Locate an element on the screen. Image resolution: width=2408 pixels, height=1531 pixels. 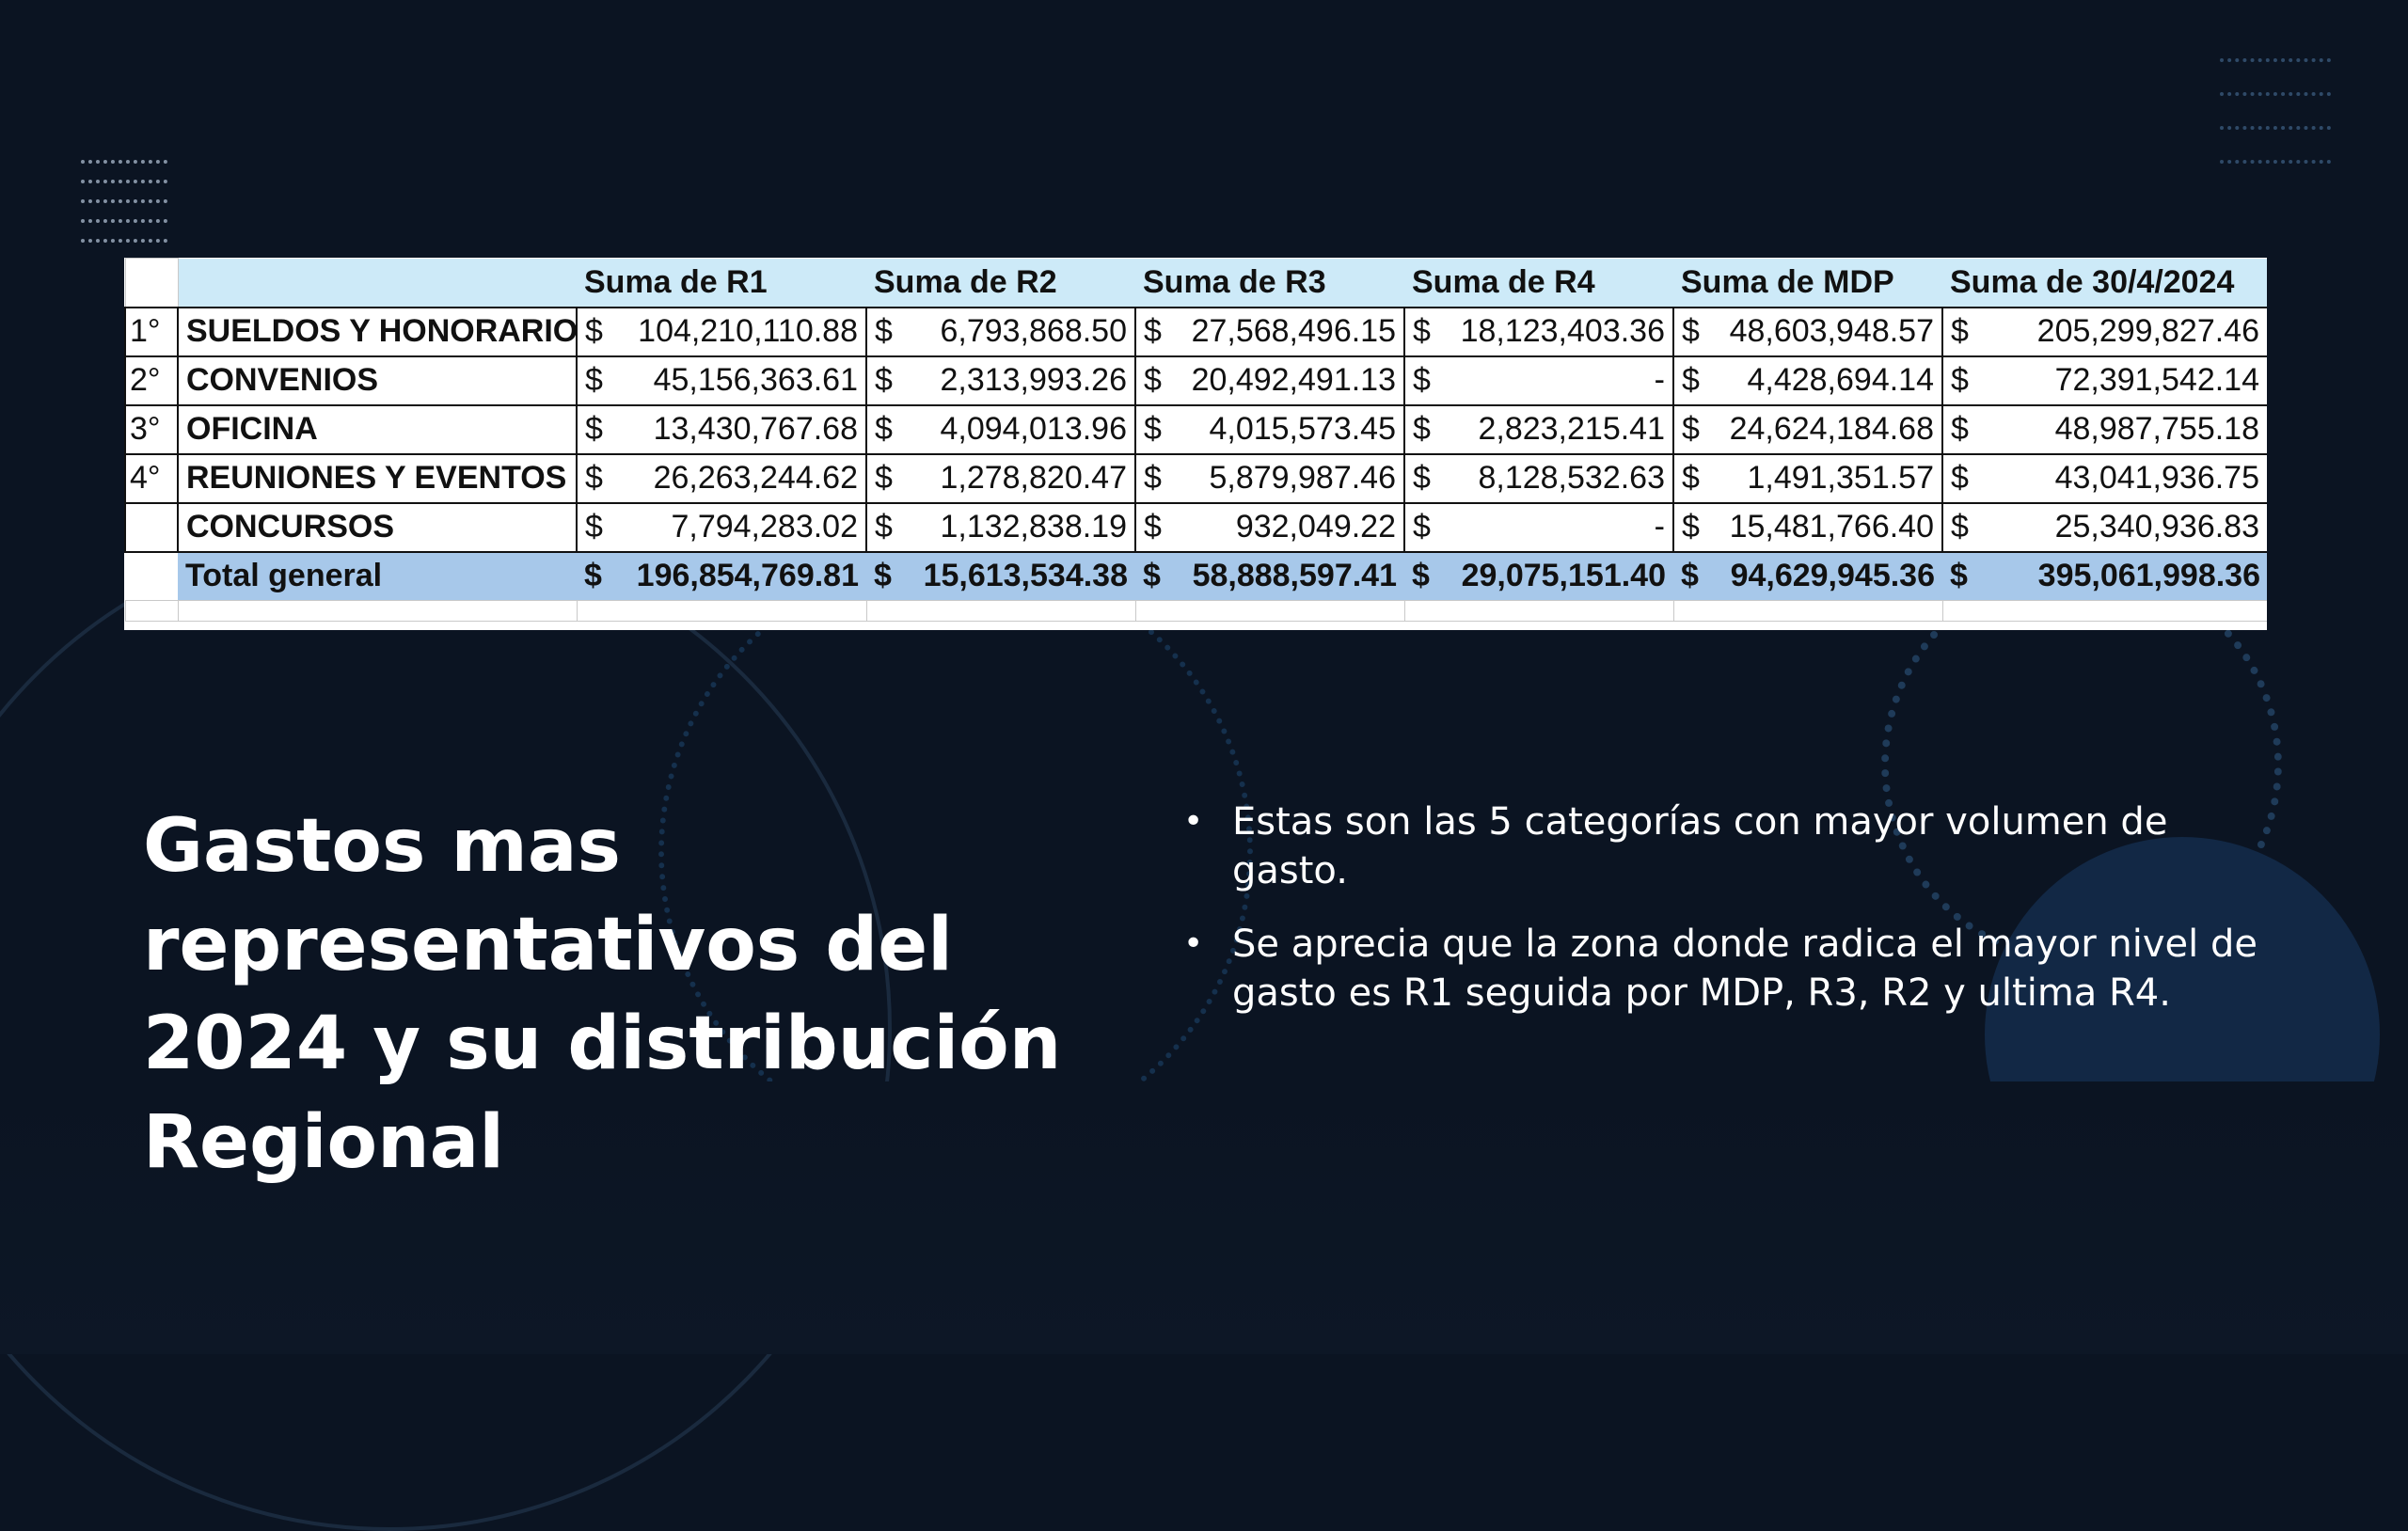
amount-cell: $ - is located at coordinates (1539, 527).